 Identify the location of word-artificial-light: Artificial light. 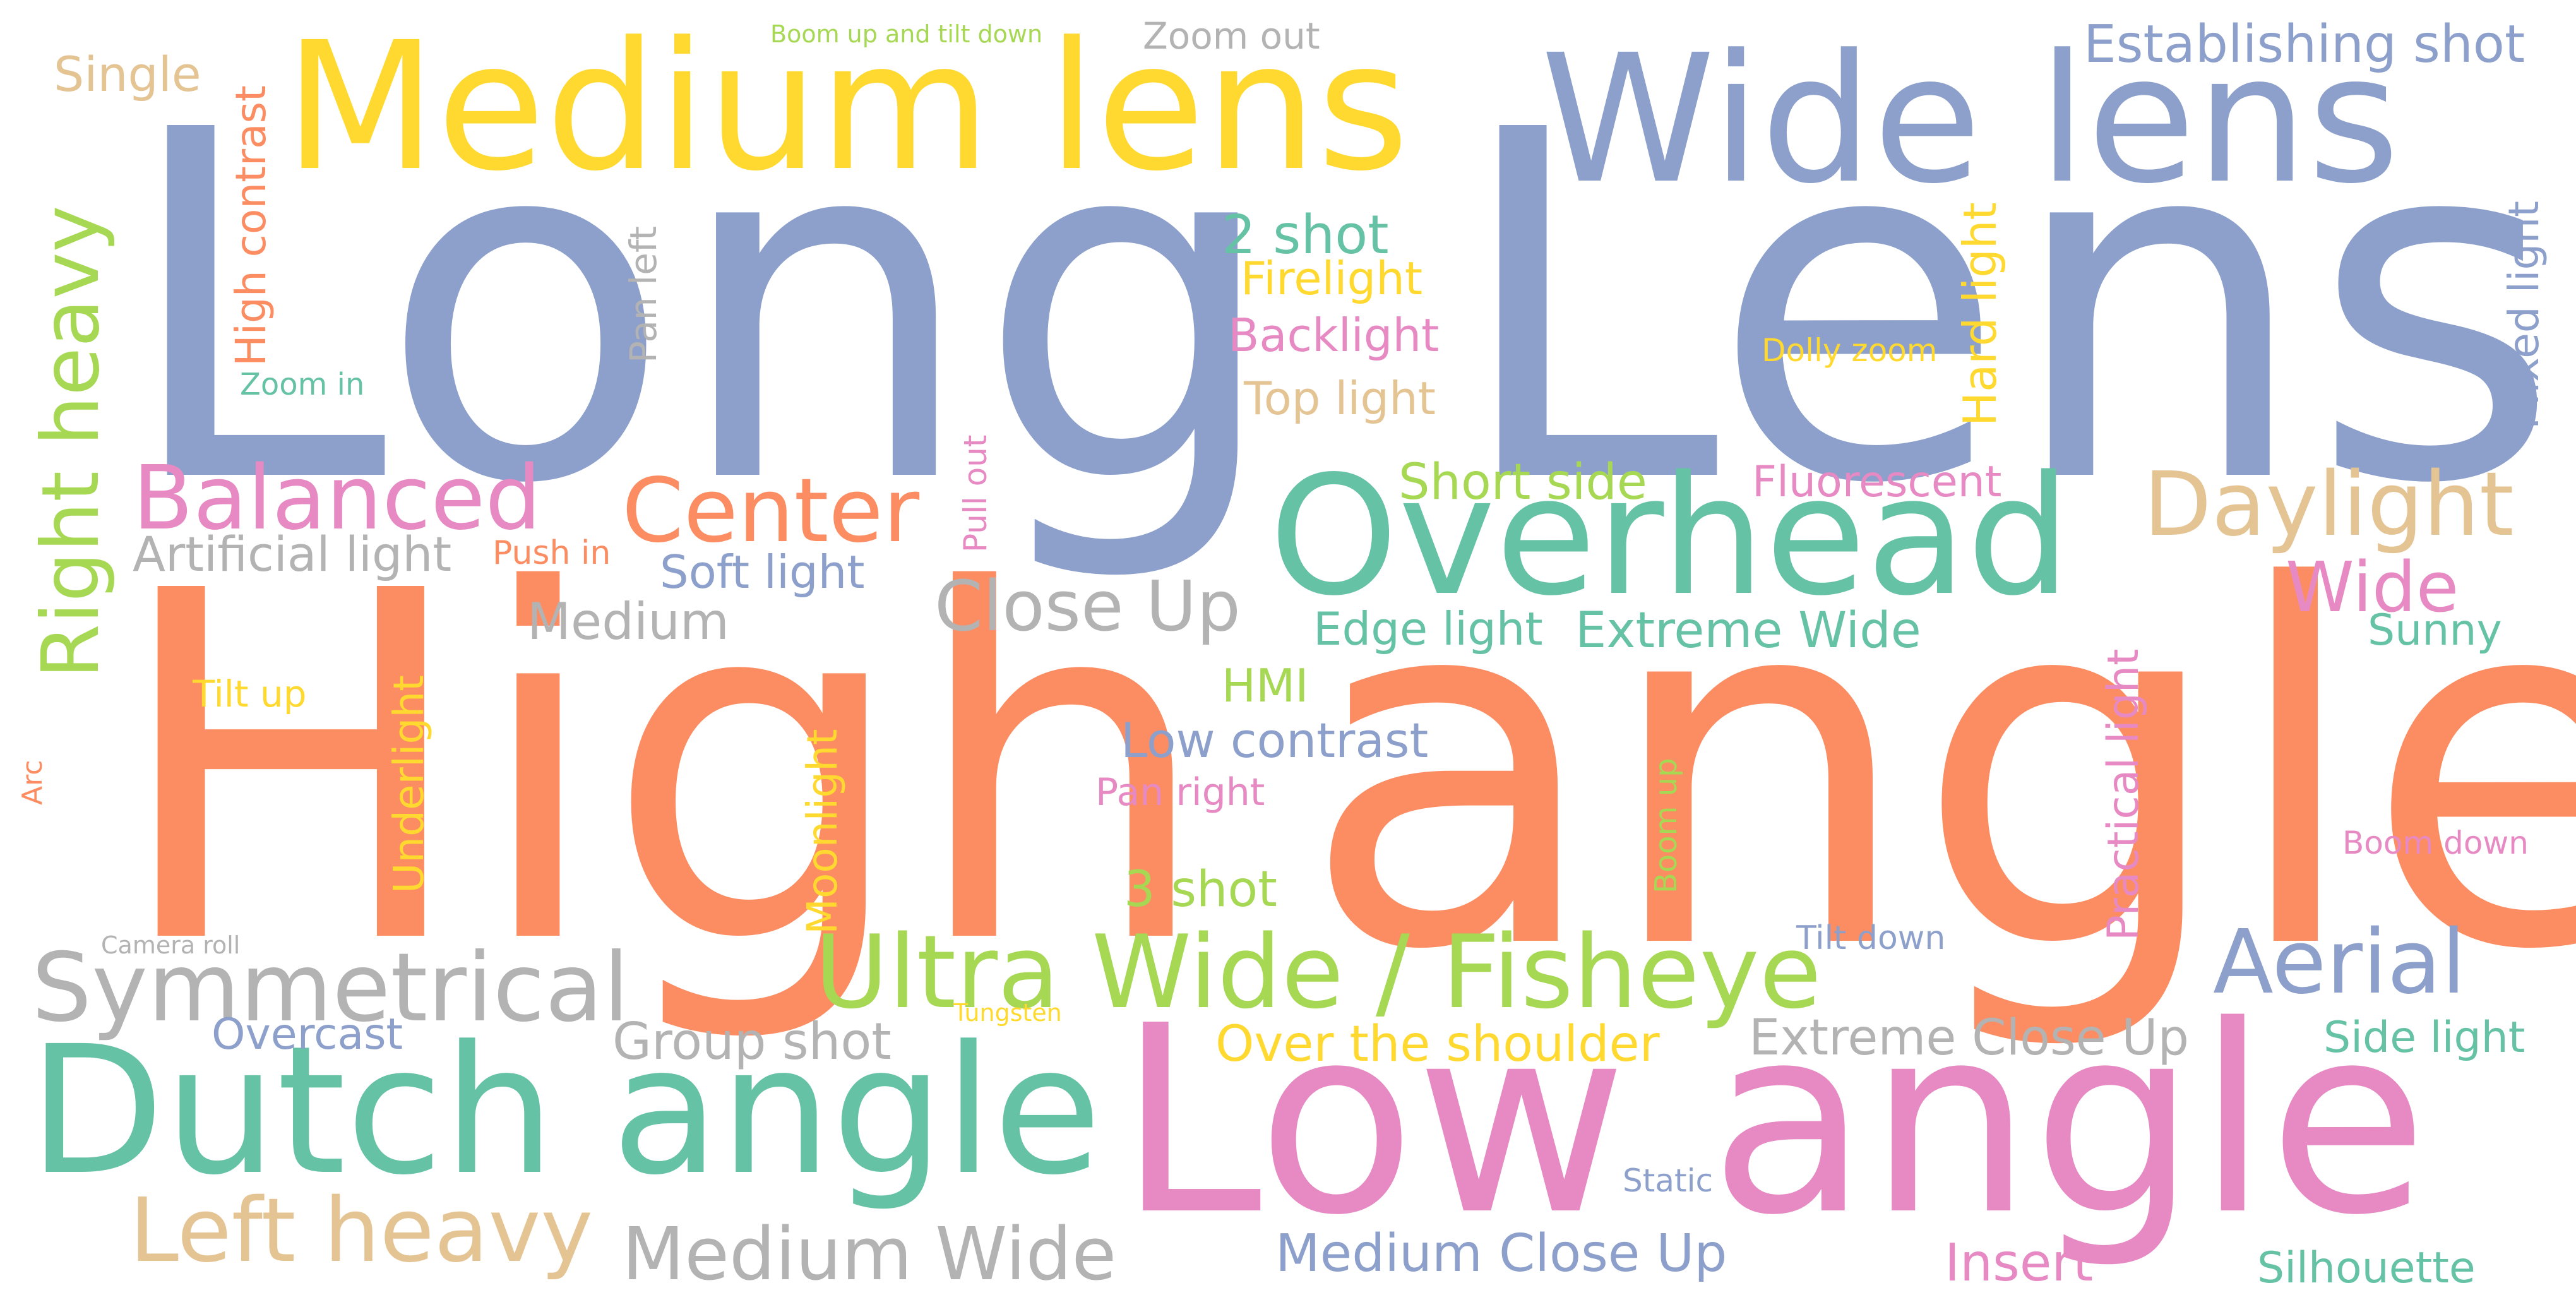
(292, 554).